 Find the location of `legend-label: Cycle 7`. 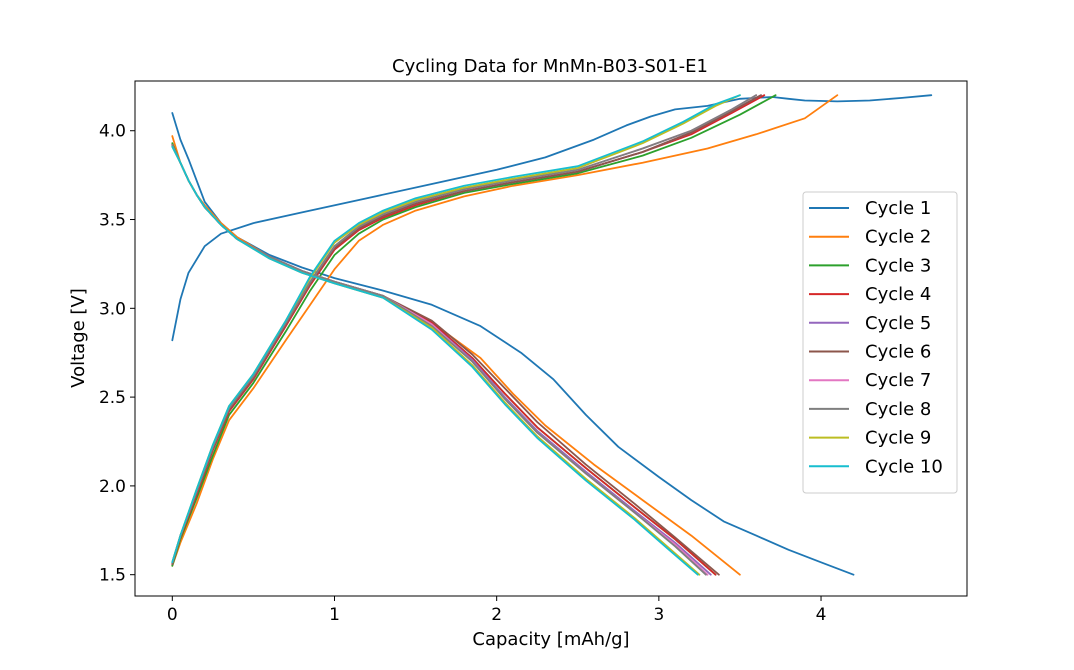

legend-label: Cycle 7 is located at coordinates (898, 380).